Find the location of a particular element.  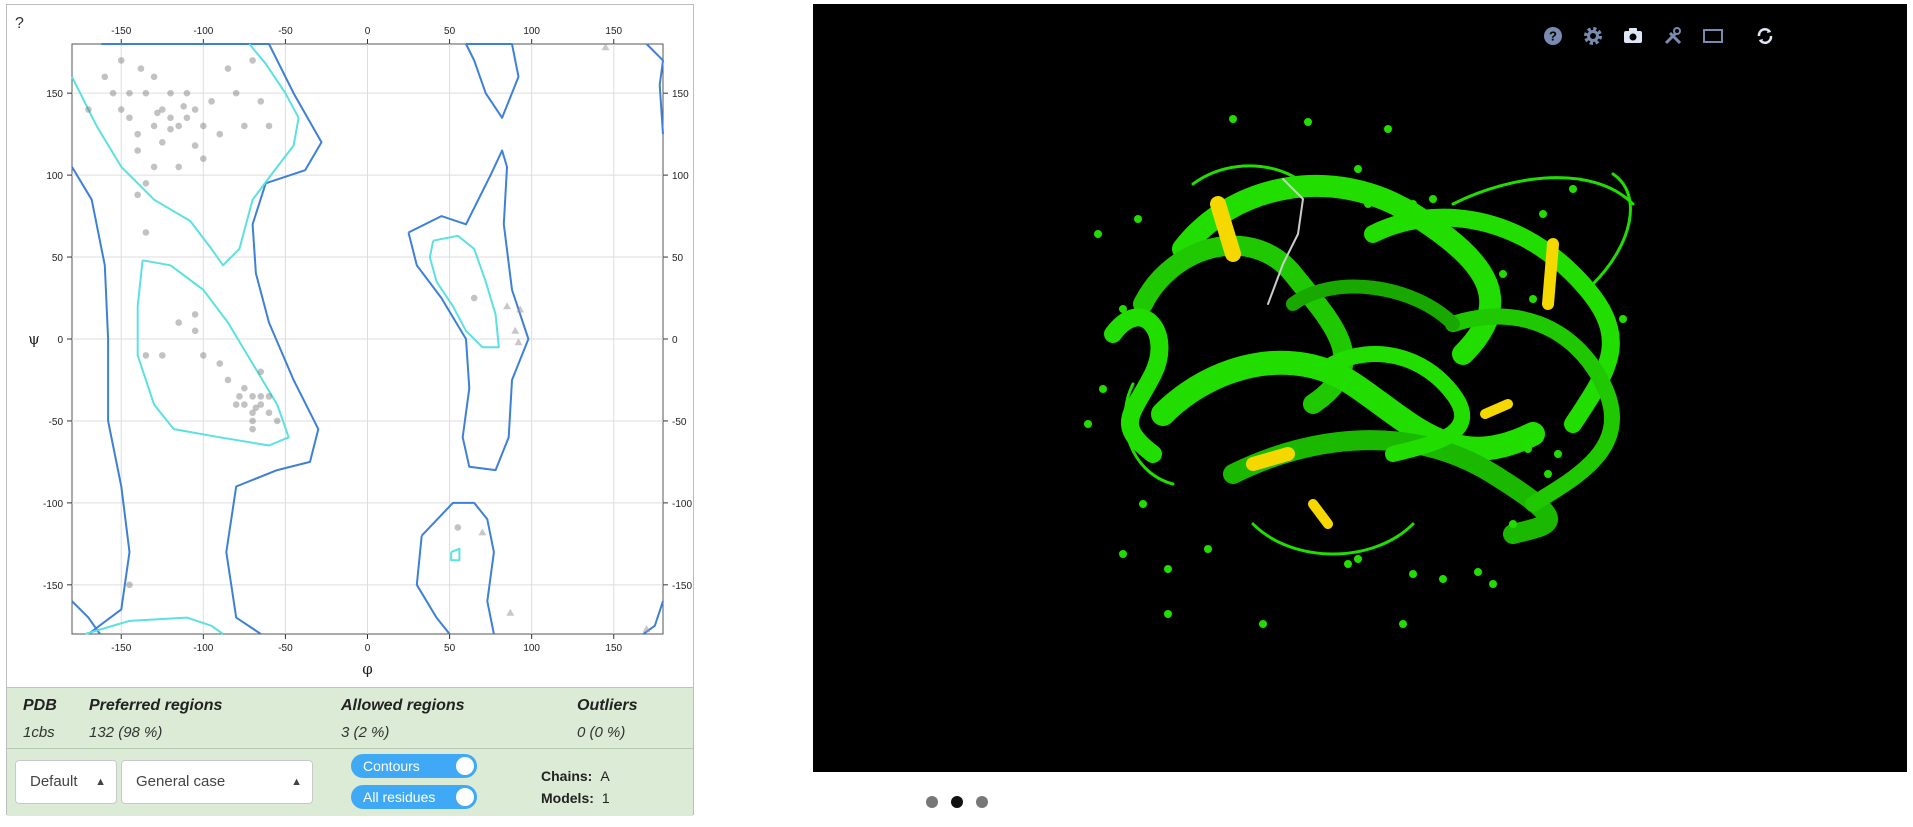

allowed-value: 3 (2 %) is located at coordinates (365, 732).